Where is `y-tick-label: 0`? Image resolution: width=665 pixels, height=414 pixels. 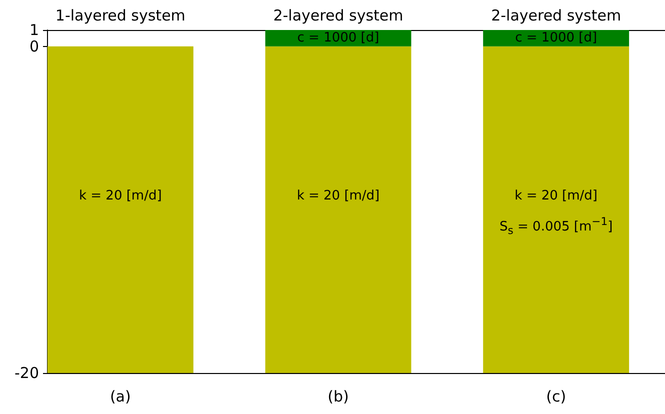 y-tick-label: 0 is located at coordinates (34, 46).